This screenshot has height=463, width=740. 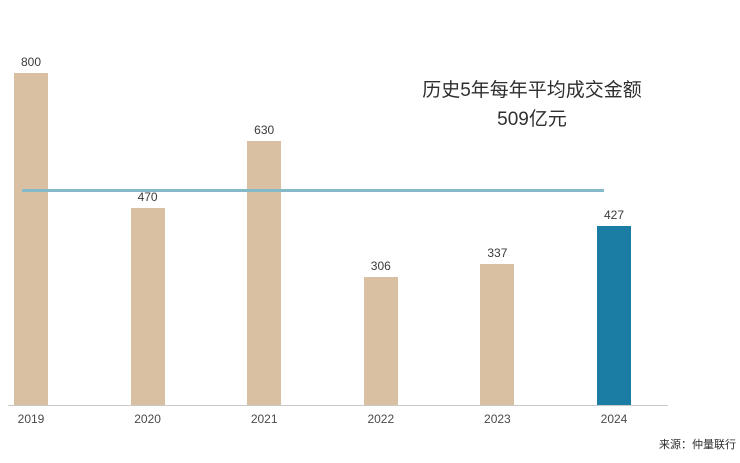 I want to click on bar-value-label-2021: 630, so click(x=264, y=130).